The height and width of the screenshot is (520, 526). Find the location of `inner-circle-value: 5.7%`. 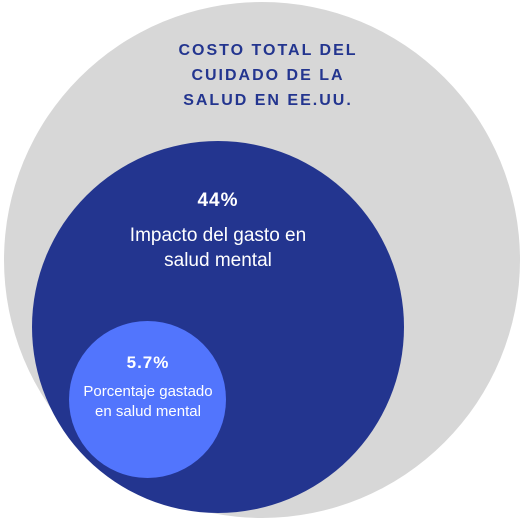

inner-circle-value: 5.7% is located at coordinates (148, 362).